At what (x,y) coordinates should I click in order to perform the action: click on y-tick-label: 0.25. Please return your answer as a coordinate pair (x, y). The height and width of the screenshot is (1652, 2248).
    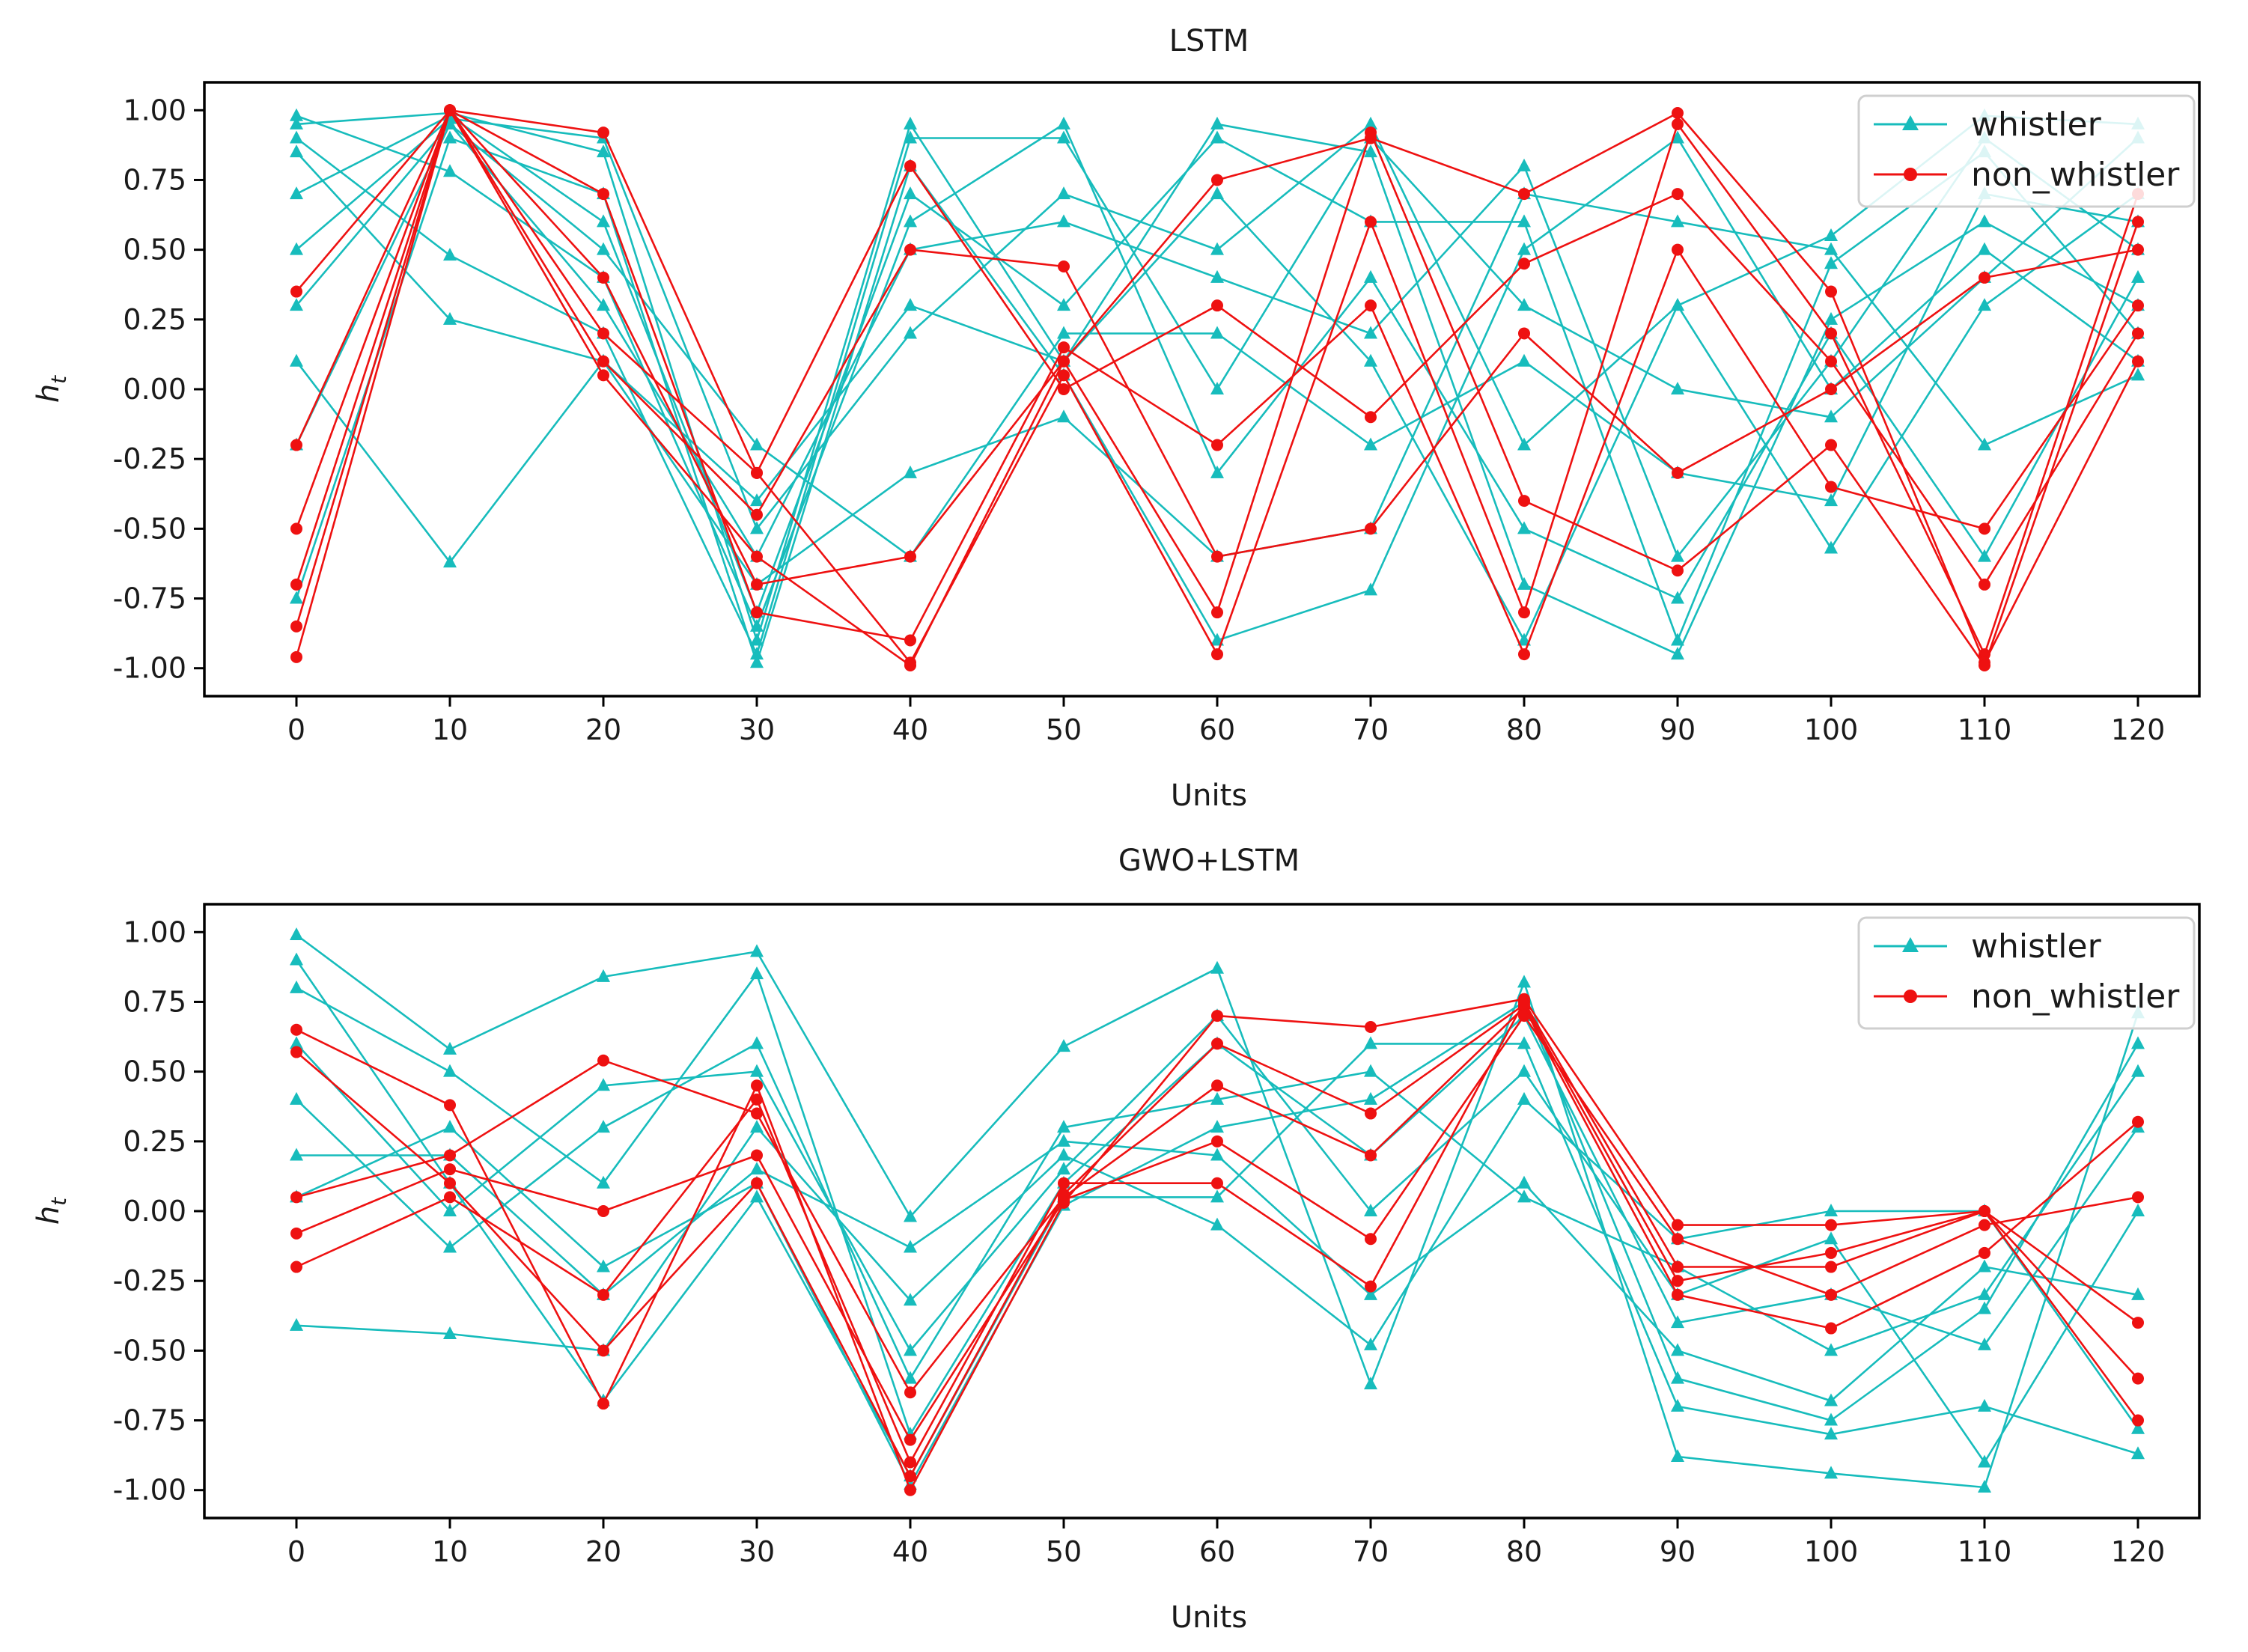
    Looking at the image, I should click on (154, 1141).